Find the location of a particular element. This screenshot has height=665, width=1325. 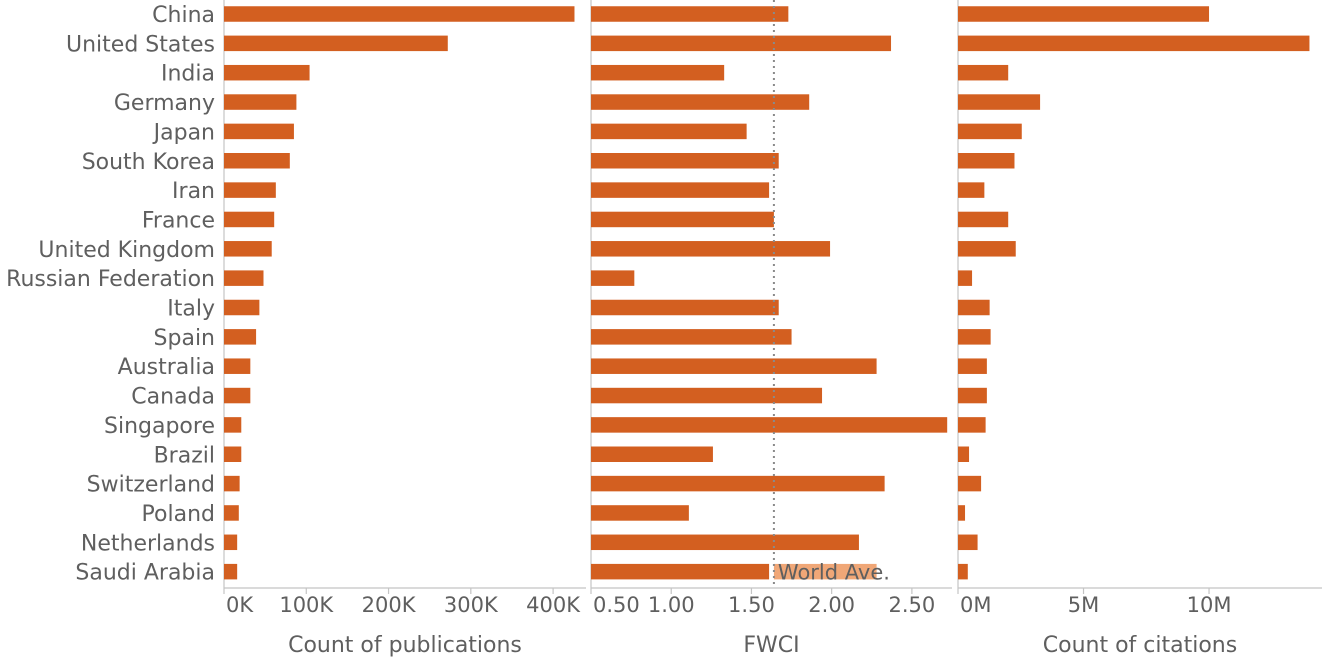

bar-citations-italy is located at coordinates (974, 307).